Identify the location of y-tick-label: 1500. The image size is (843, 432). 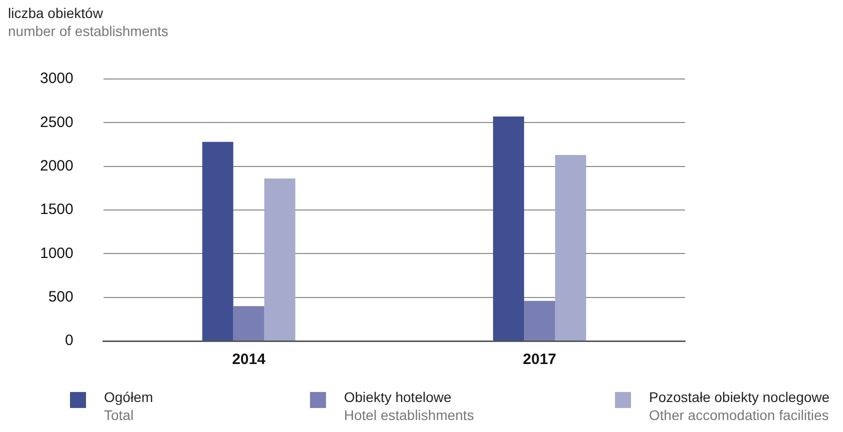
(57, 209).